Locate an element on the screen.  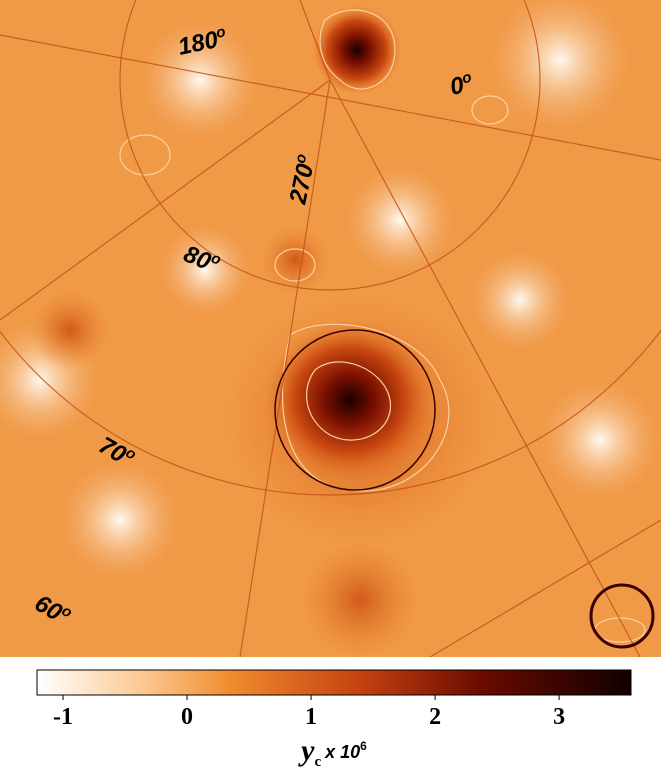
beam-circle is located at coordinates (622, 616).